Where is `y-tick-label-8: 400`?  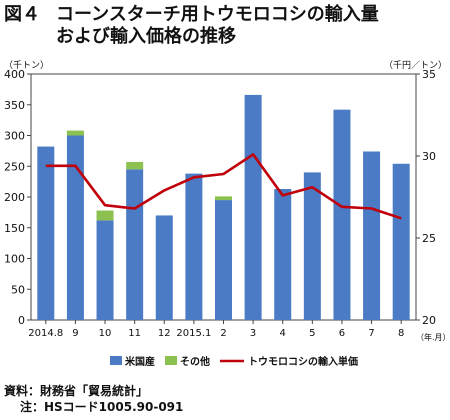 y-tick-label-8: 400 is located at coordinates (14, 74).